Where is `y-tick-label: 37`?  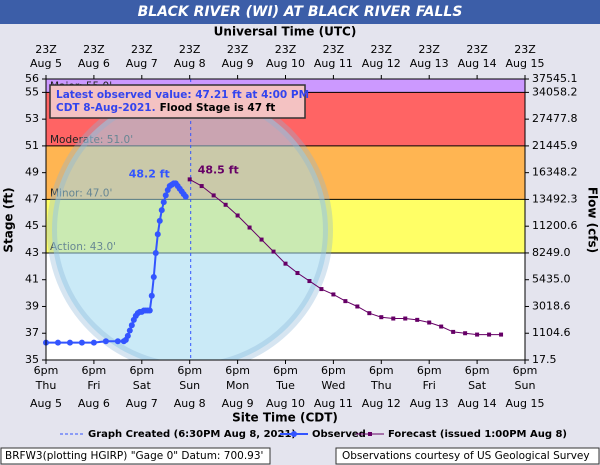
y-tick-label: 37 is located at coordinates (32, 332).